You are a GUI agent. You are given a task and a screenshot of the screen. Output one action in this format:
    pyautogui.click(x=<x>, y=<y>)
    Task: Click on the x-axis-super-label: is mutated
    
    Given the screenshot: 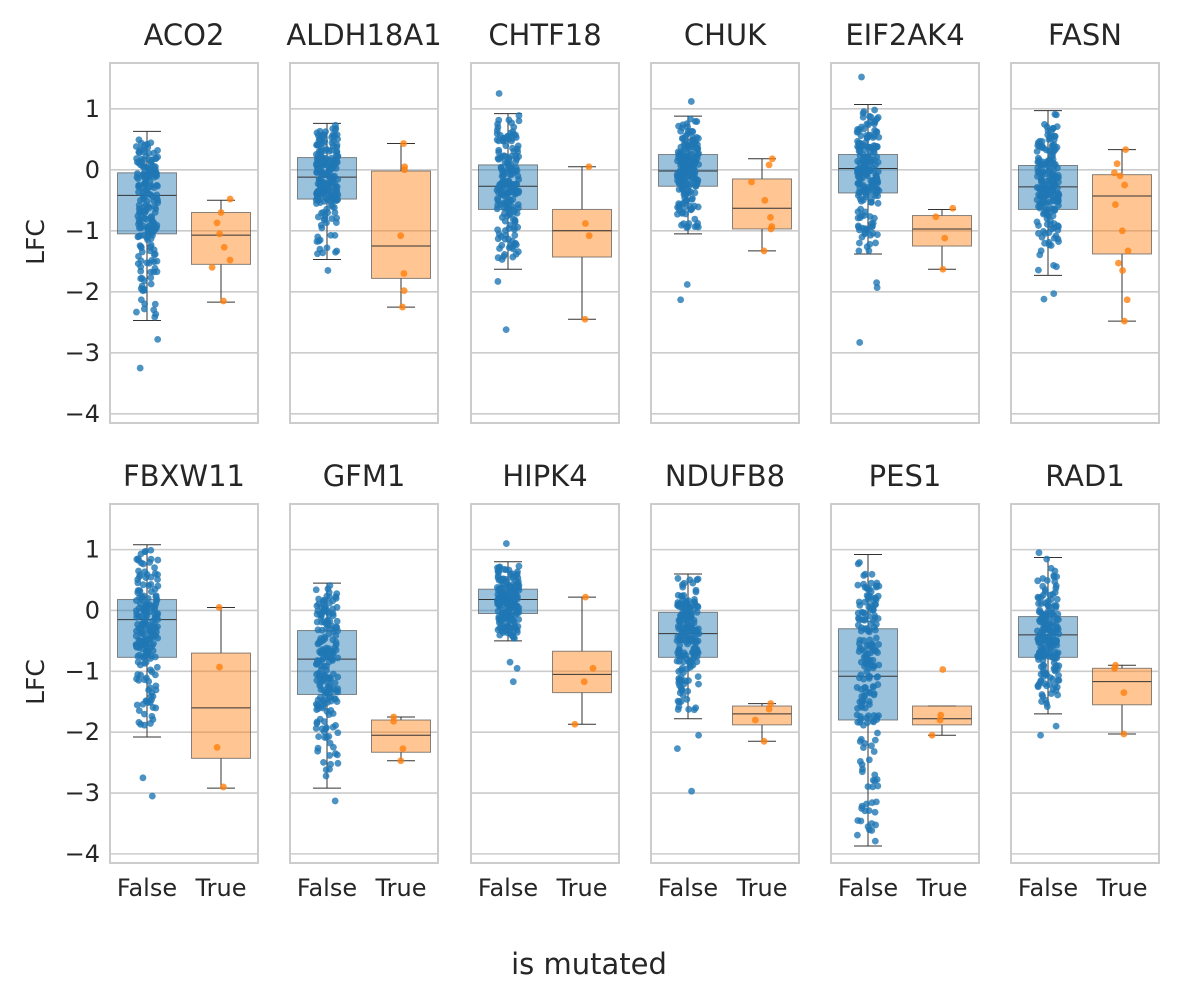 What is the action you would take?
    pyautogui.click(x=589, y=964)
    